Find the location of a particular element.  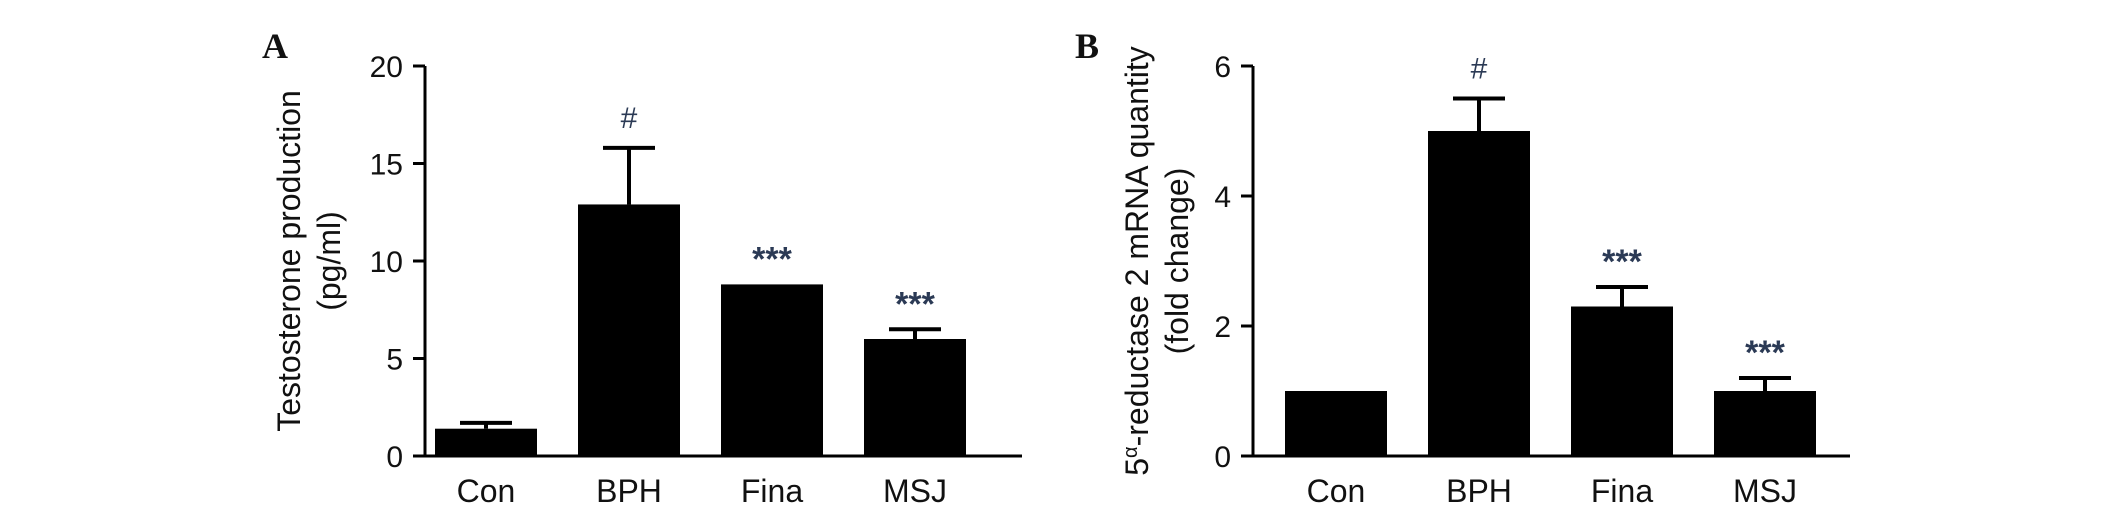

panel-b-y-tick-label-2: 4 is located at coordinates (1222, 197).